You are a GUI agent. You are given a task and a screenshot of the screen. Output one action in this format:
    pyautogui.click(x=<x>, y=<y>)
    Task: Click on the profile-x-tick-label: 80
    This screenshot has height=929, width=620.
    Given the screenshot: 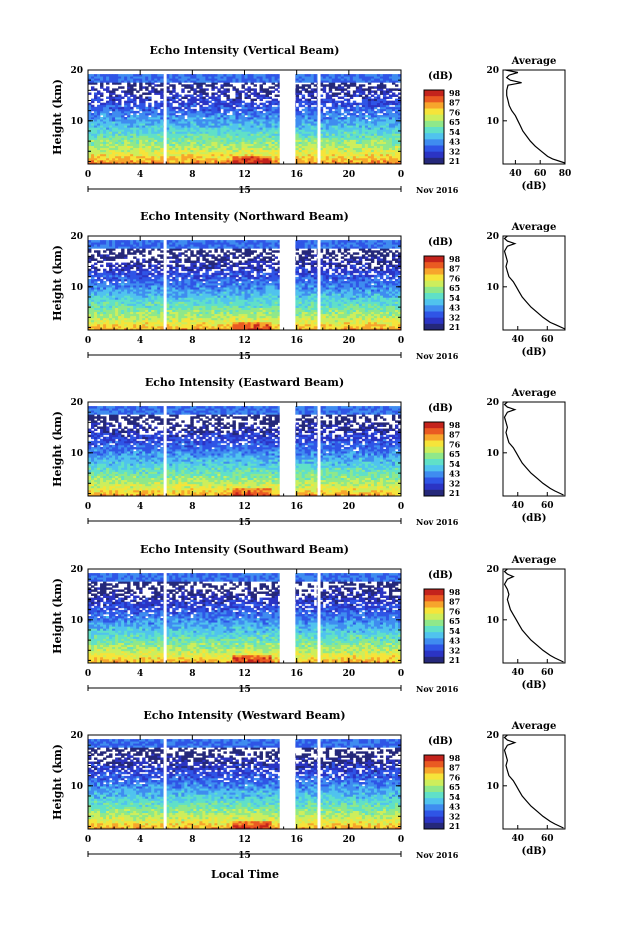 What is the action you would take?
    pyautogui.click(x=565, y=174)
    